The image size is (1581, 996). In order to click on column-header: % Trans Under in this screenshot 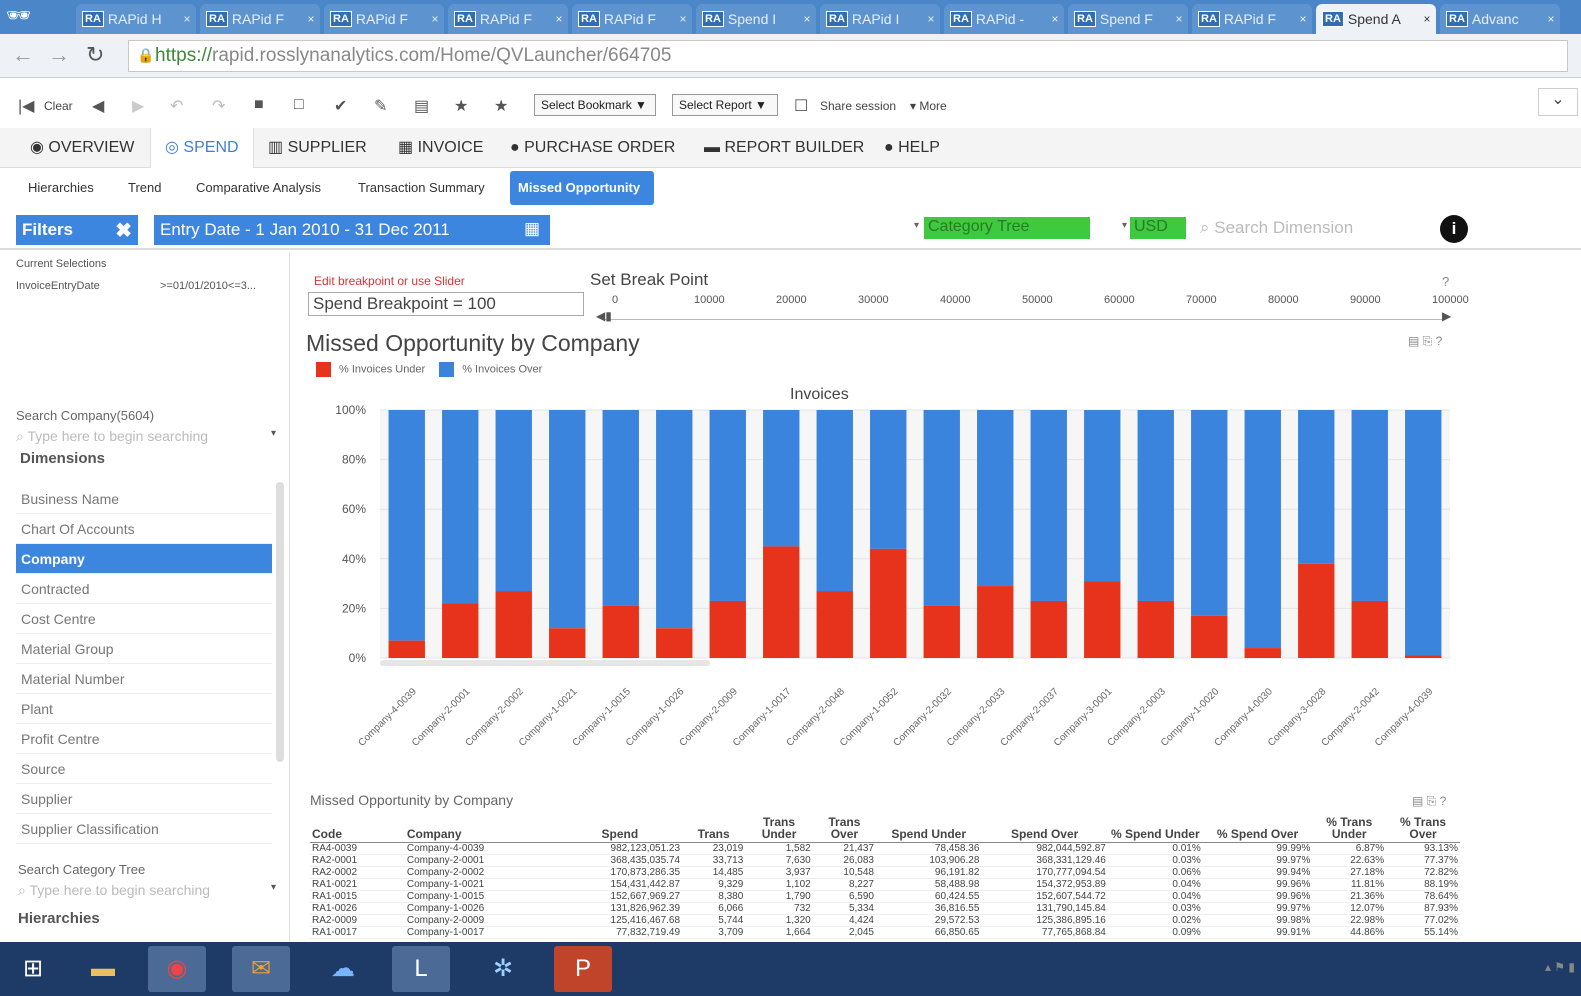, I will do `click(1349, 828)`.